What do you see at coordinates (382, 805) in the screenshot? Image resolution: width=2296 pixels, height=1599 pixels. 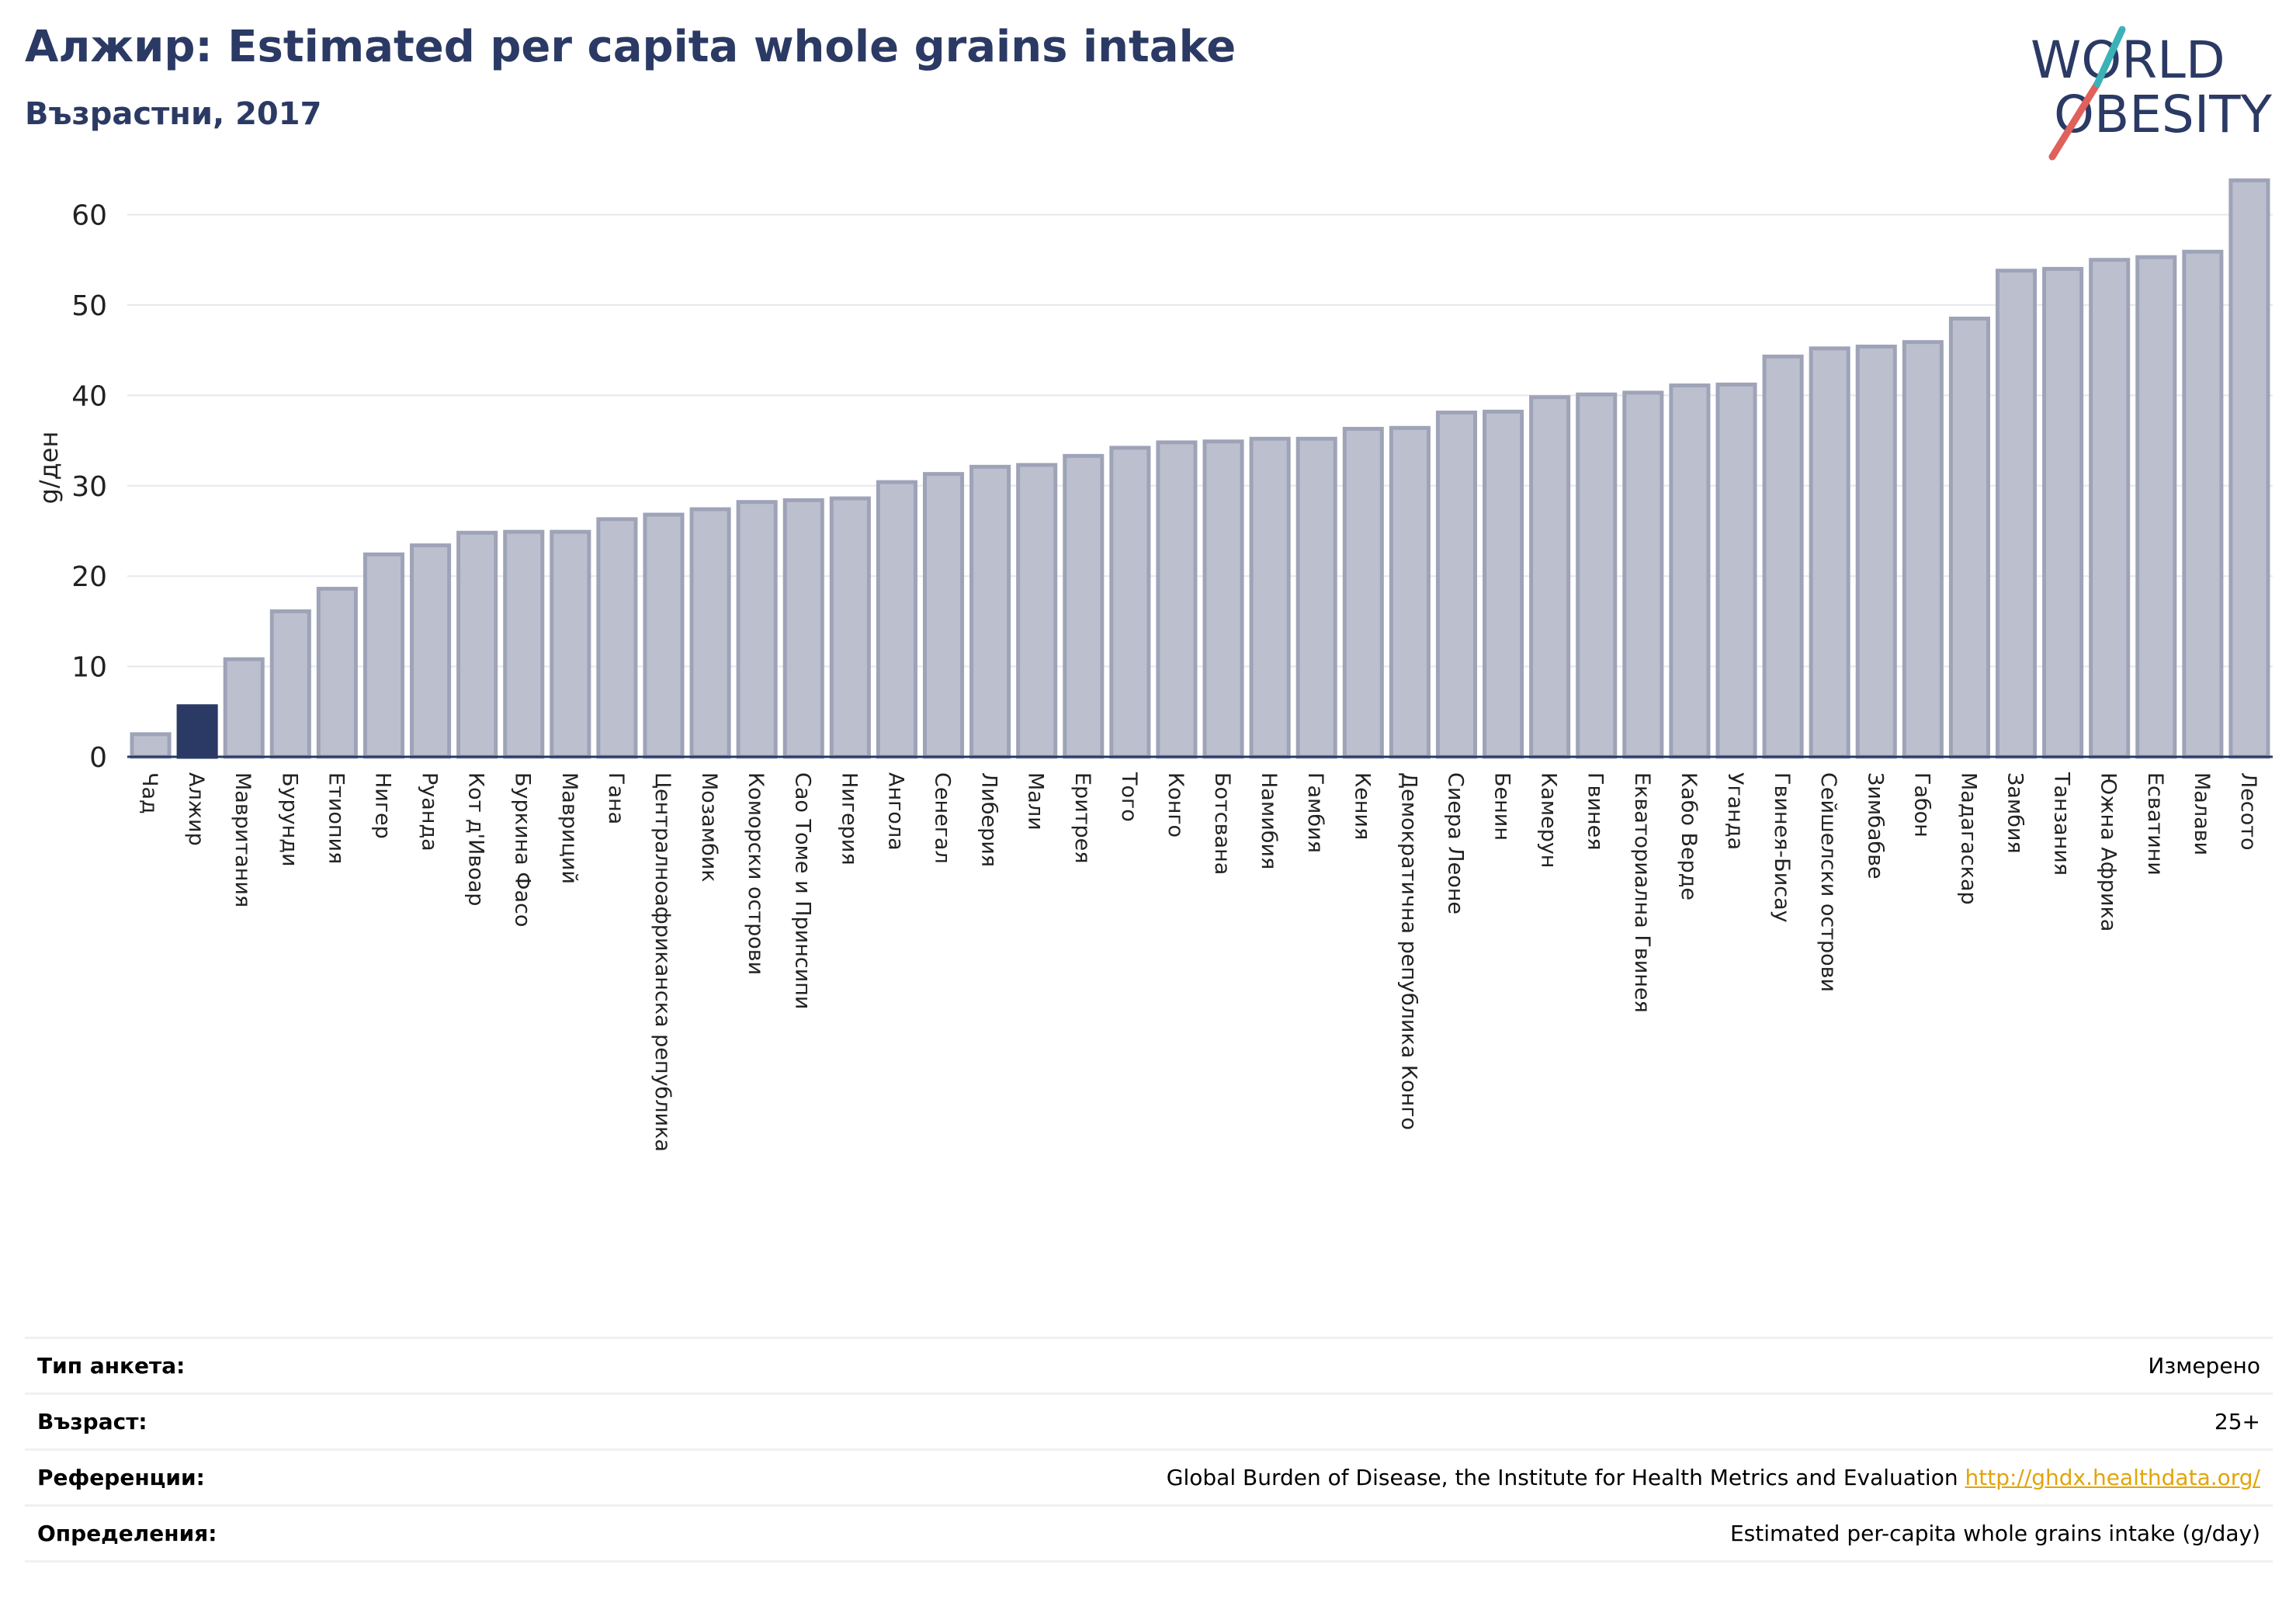 I see `x-tick-label: Нигер` at bounding box center [382, 805].